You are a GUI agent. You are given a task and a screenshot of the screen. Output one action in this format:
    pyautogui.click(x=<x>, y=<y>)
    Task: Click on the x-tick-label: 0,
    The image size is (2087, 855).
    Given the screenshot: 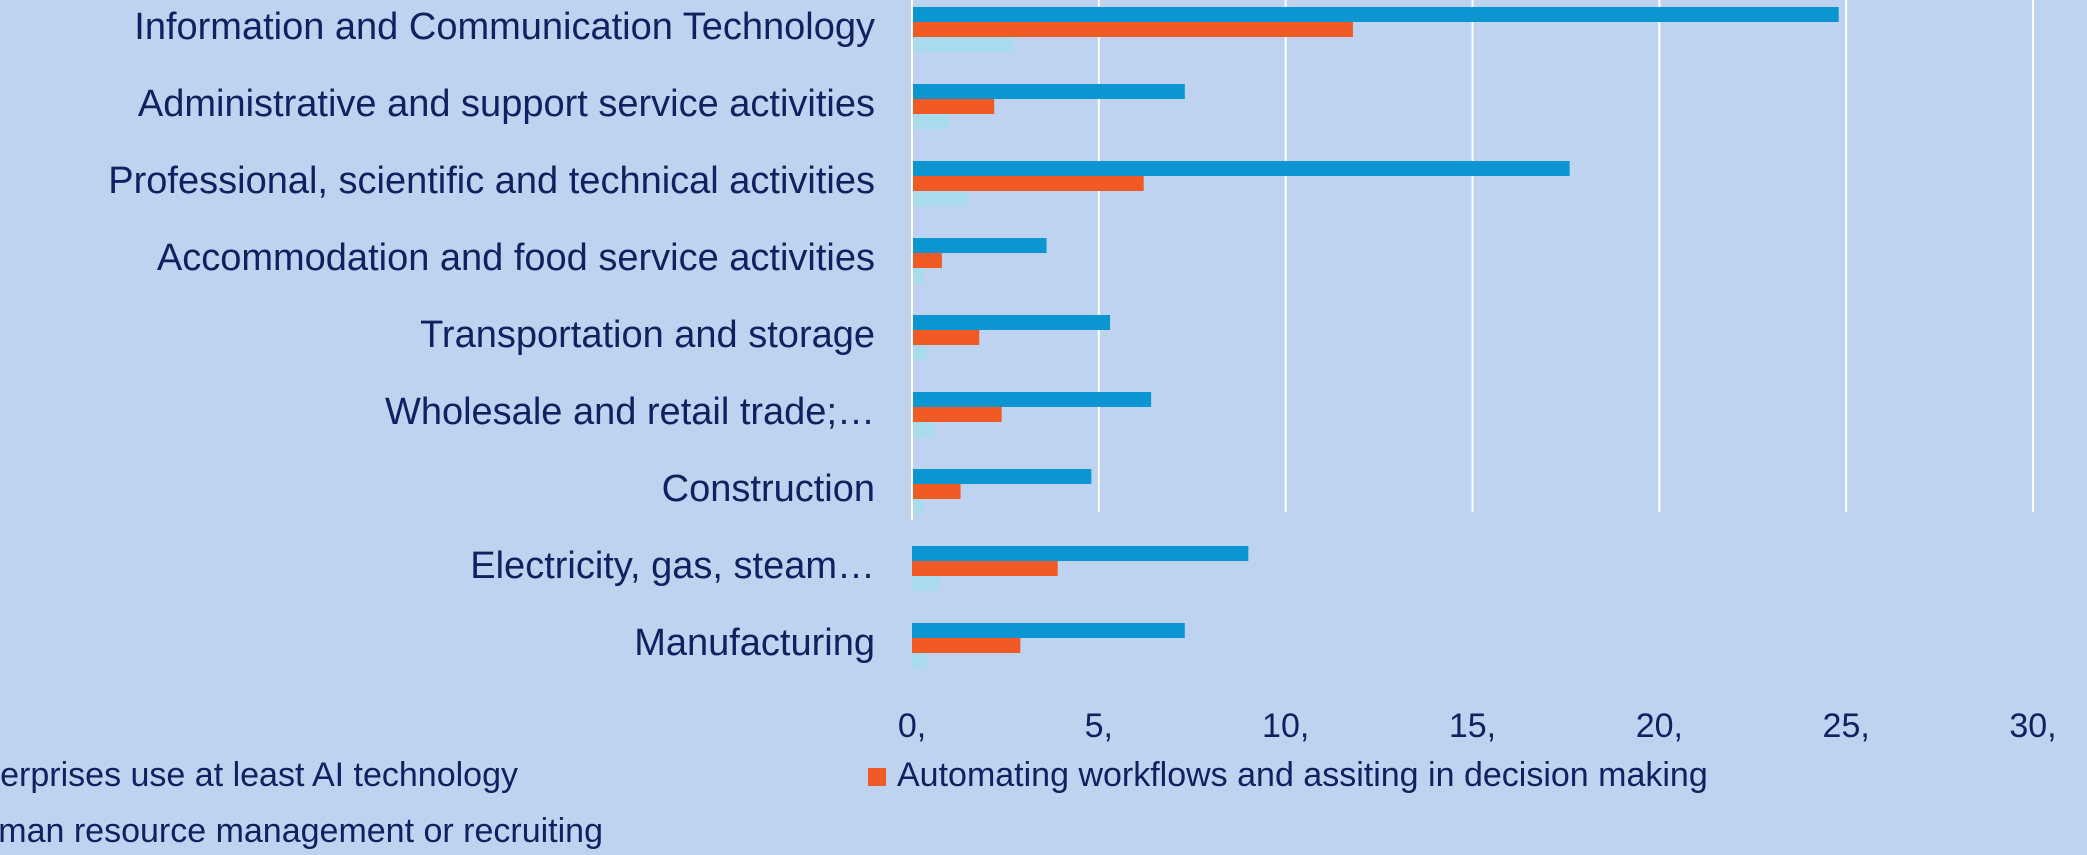 What is the action you would take?
    pyautogui.click(x=912, y=726)
    